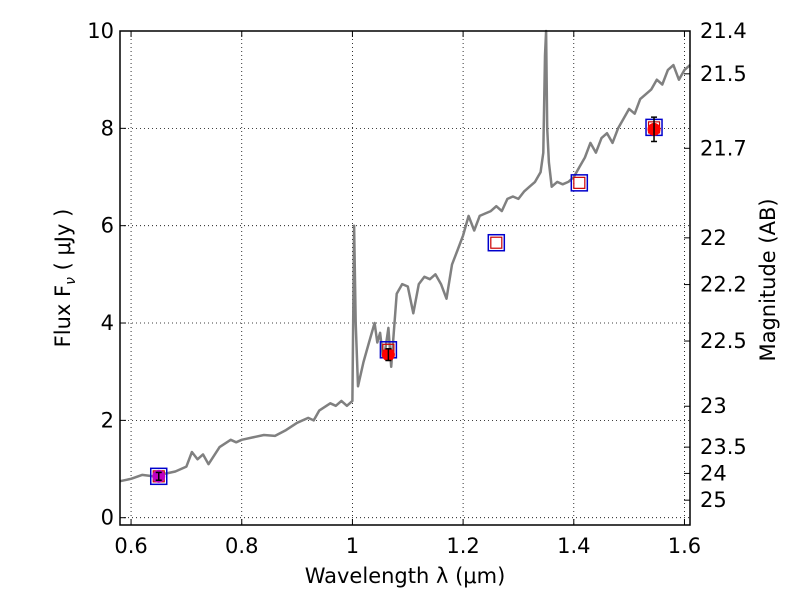 Image resolution: width=800 pixels, height=600 pixels. Describe the element at coordinates (713, 473) in the screenshot. I see `y2-tick-label: 24` at that location.